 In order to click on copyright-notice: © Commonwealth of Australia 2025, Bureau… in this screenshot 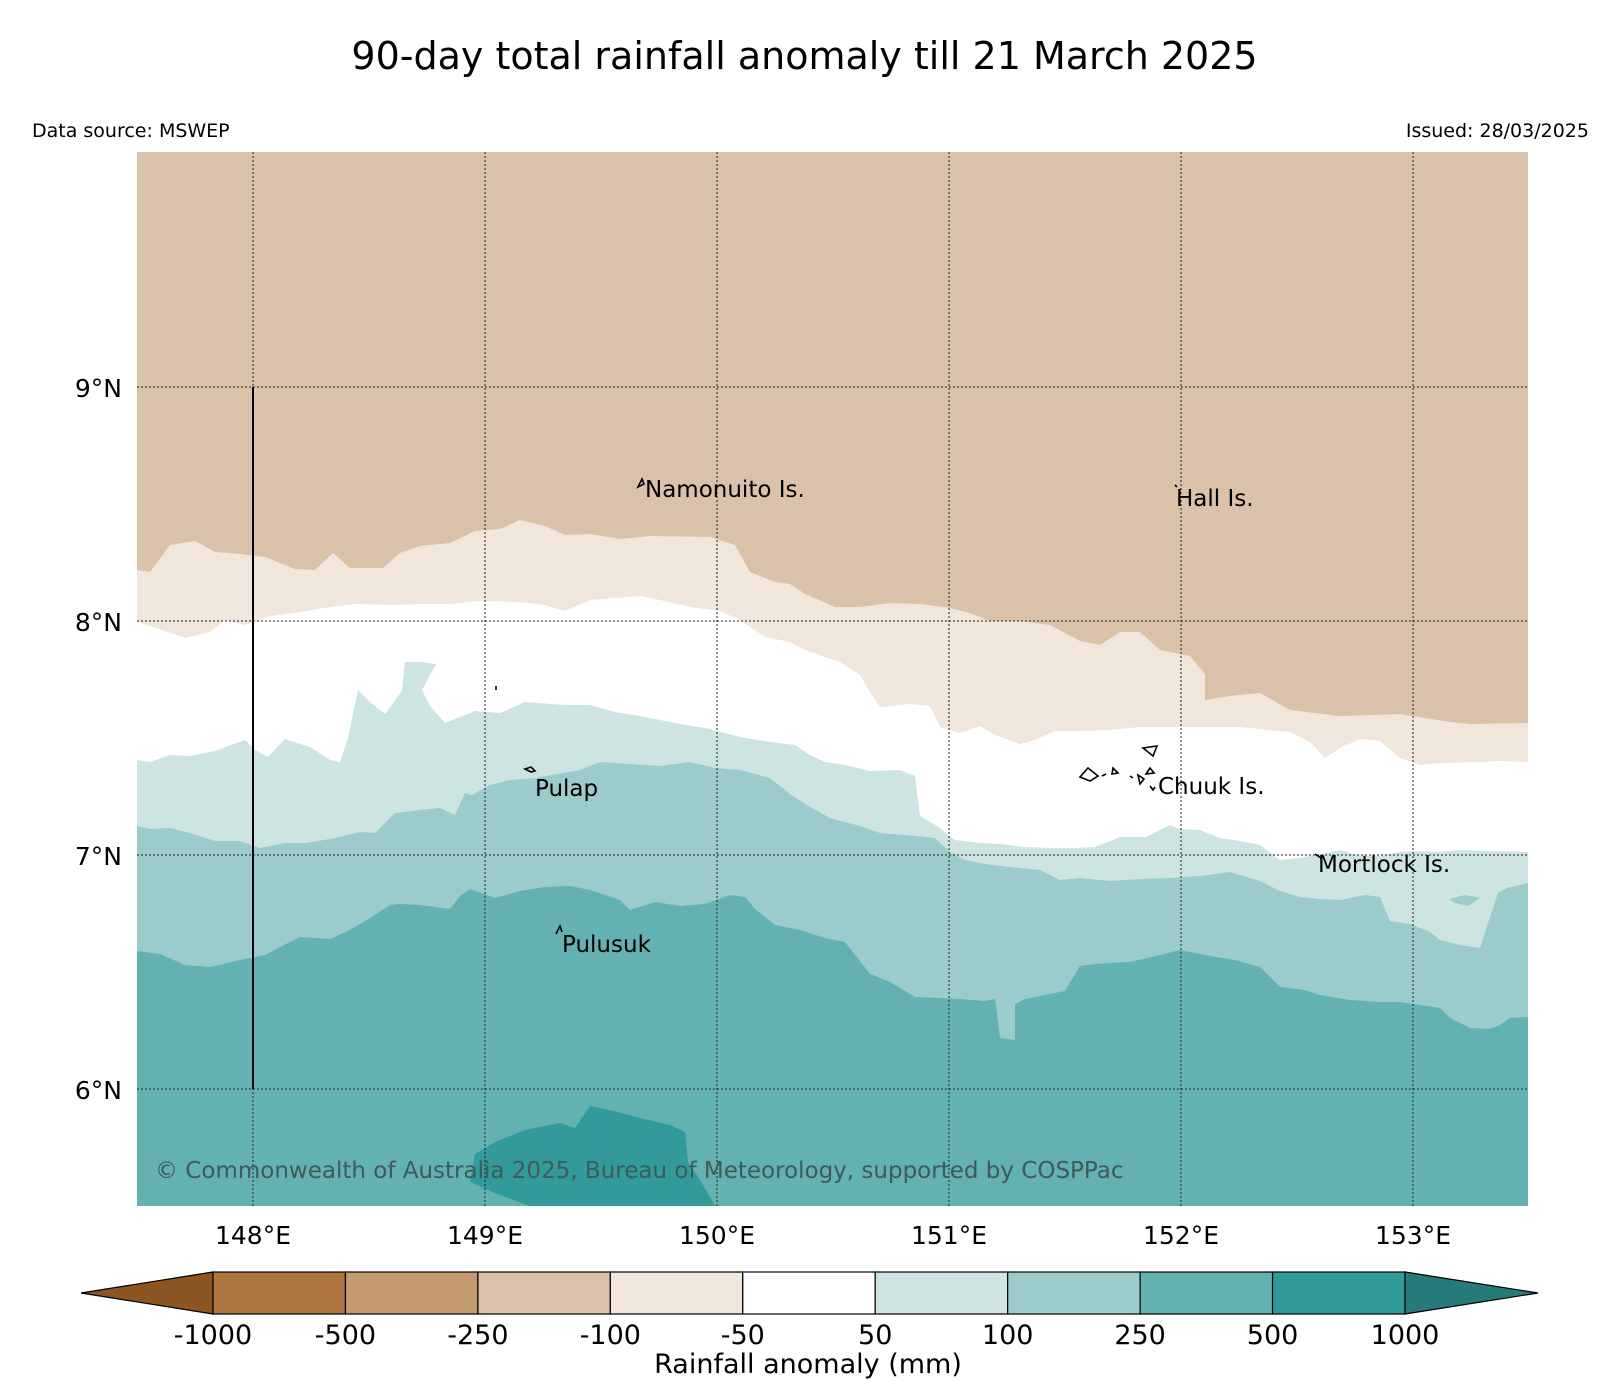, I will do `click(639, 1171)`.